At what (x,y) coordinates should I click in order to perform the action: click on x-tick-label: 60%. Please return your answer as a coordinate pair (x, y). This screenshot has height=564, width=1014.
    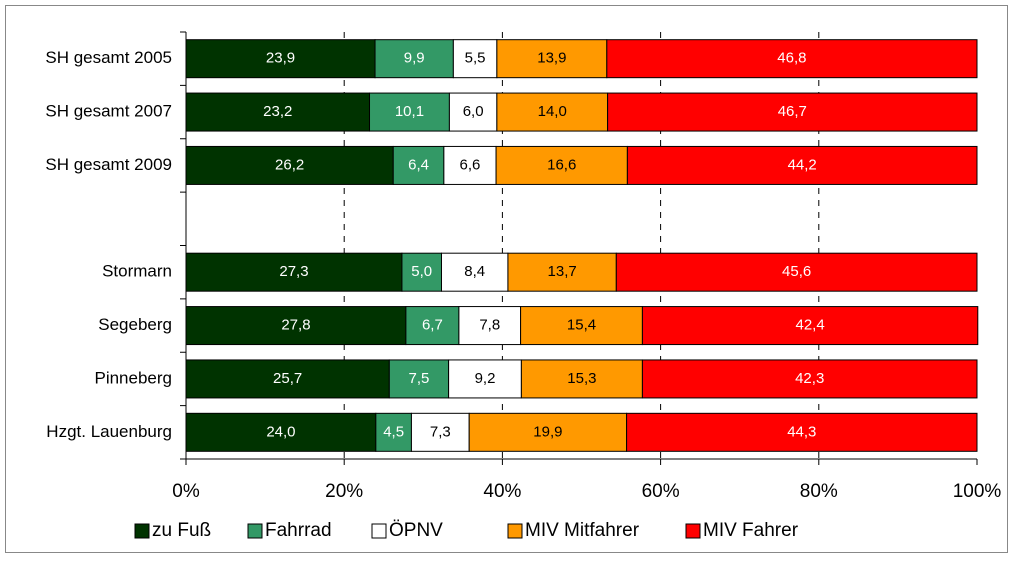
    Looking at the image, I should click on (661, 491).